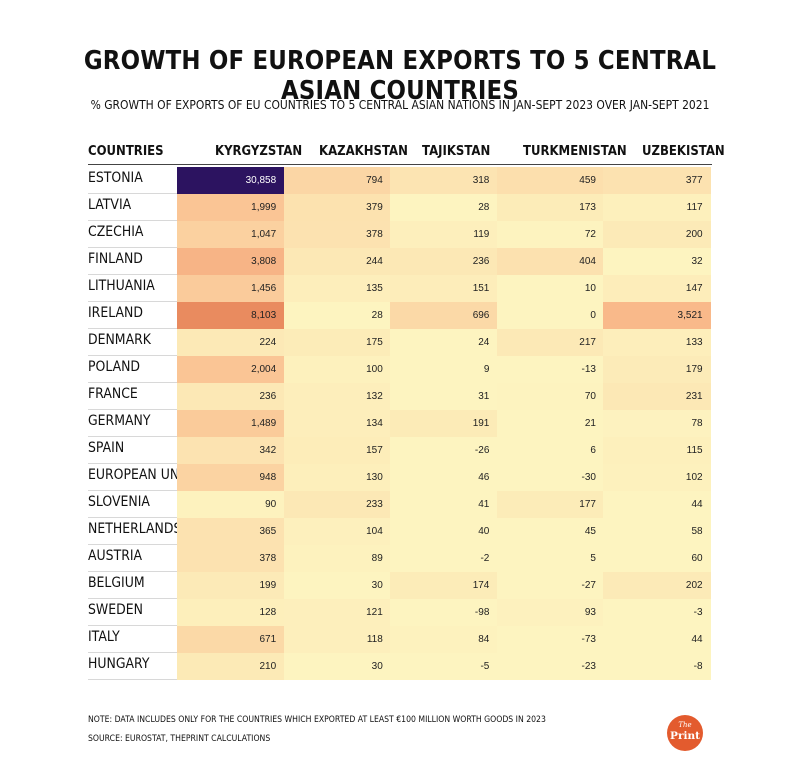  I want to click on heatmap-cell: 231, so click(657, 396).